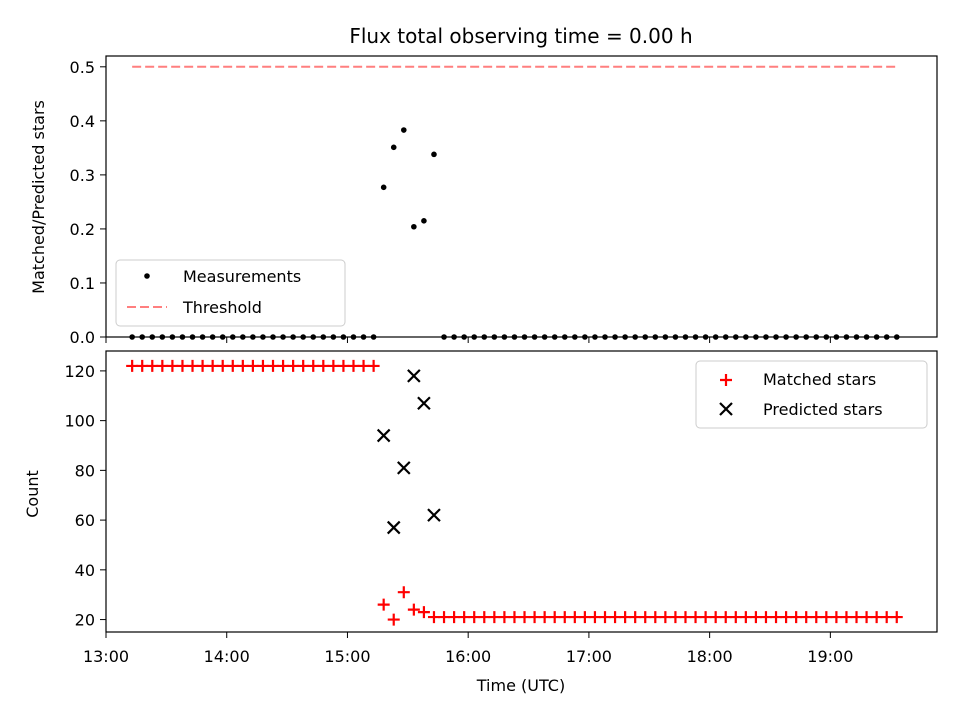 Image resolution: width=960 pixels, height=720 pixels. Describe the element at coordinates (589, 656) in the screenshot. I see `x-tick-label: 17:00` at that location.